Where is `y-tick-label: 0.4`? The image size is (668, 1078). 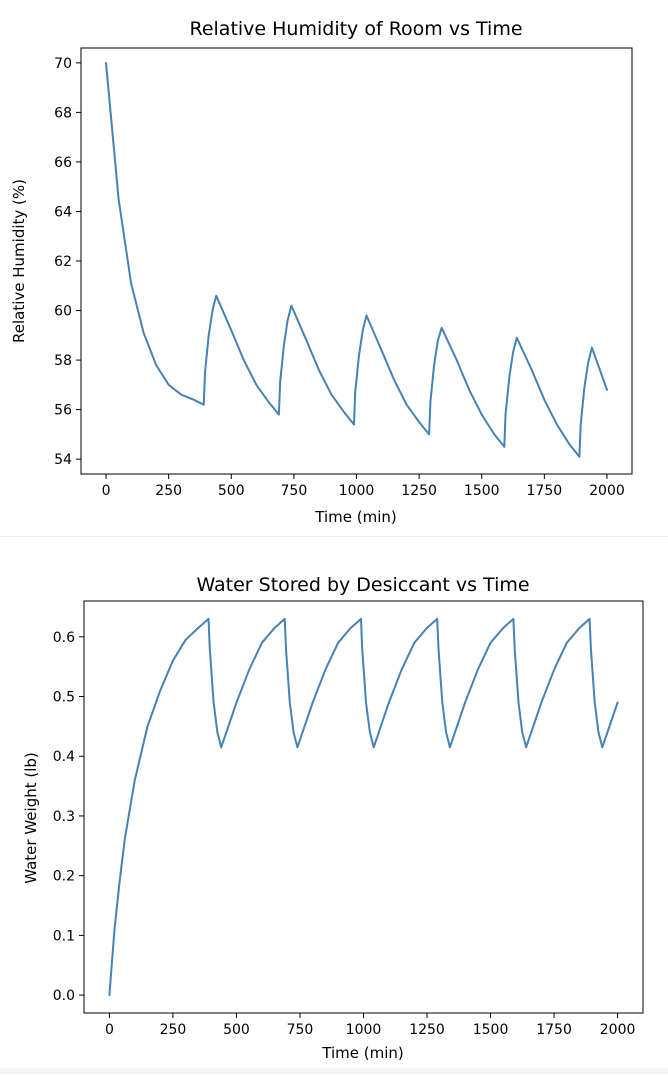
y-tick-label: 0.4 is located at coordinates (64, 757).